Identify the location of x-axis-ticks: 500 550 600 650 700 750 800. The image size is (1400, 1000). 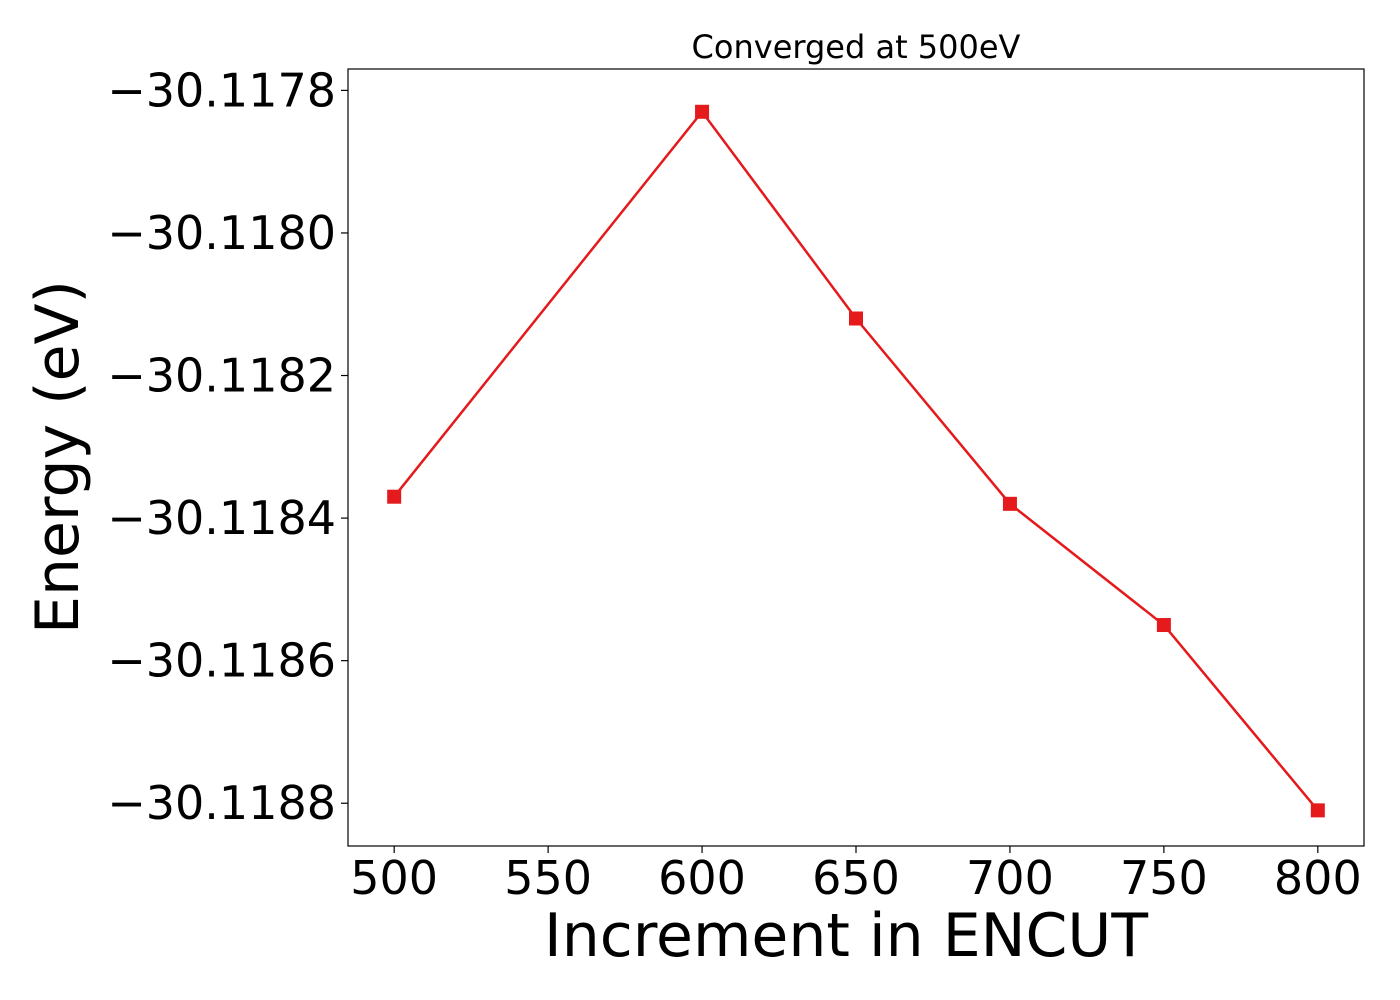
(856, 875).